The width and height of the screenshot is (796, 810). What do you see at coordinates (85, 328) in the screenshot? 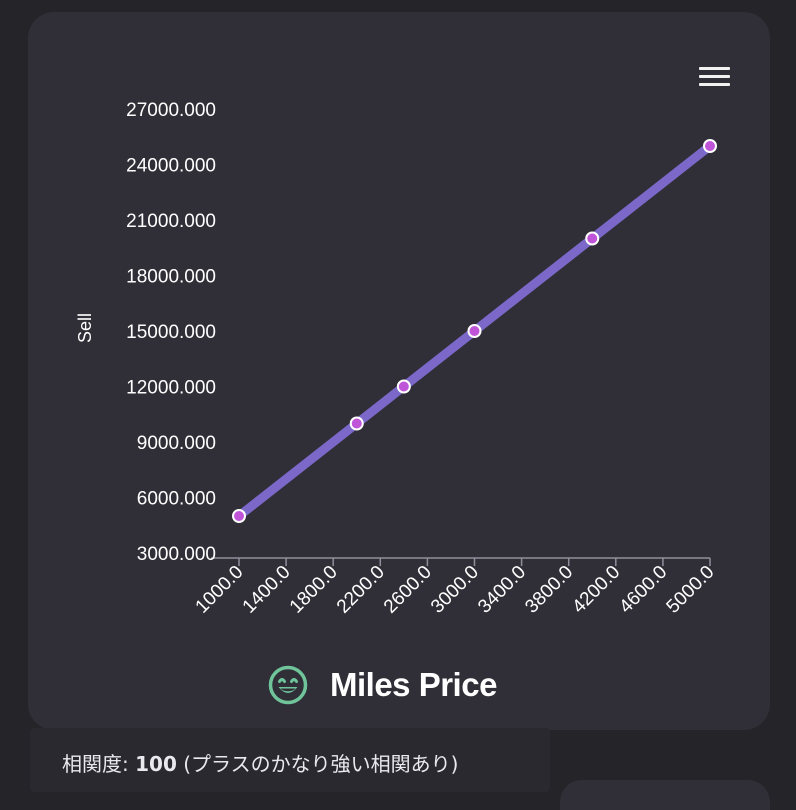
I see `y-axis-title: Sell` at bounding box center [85, 328].